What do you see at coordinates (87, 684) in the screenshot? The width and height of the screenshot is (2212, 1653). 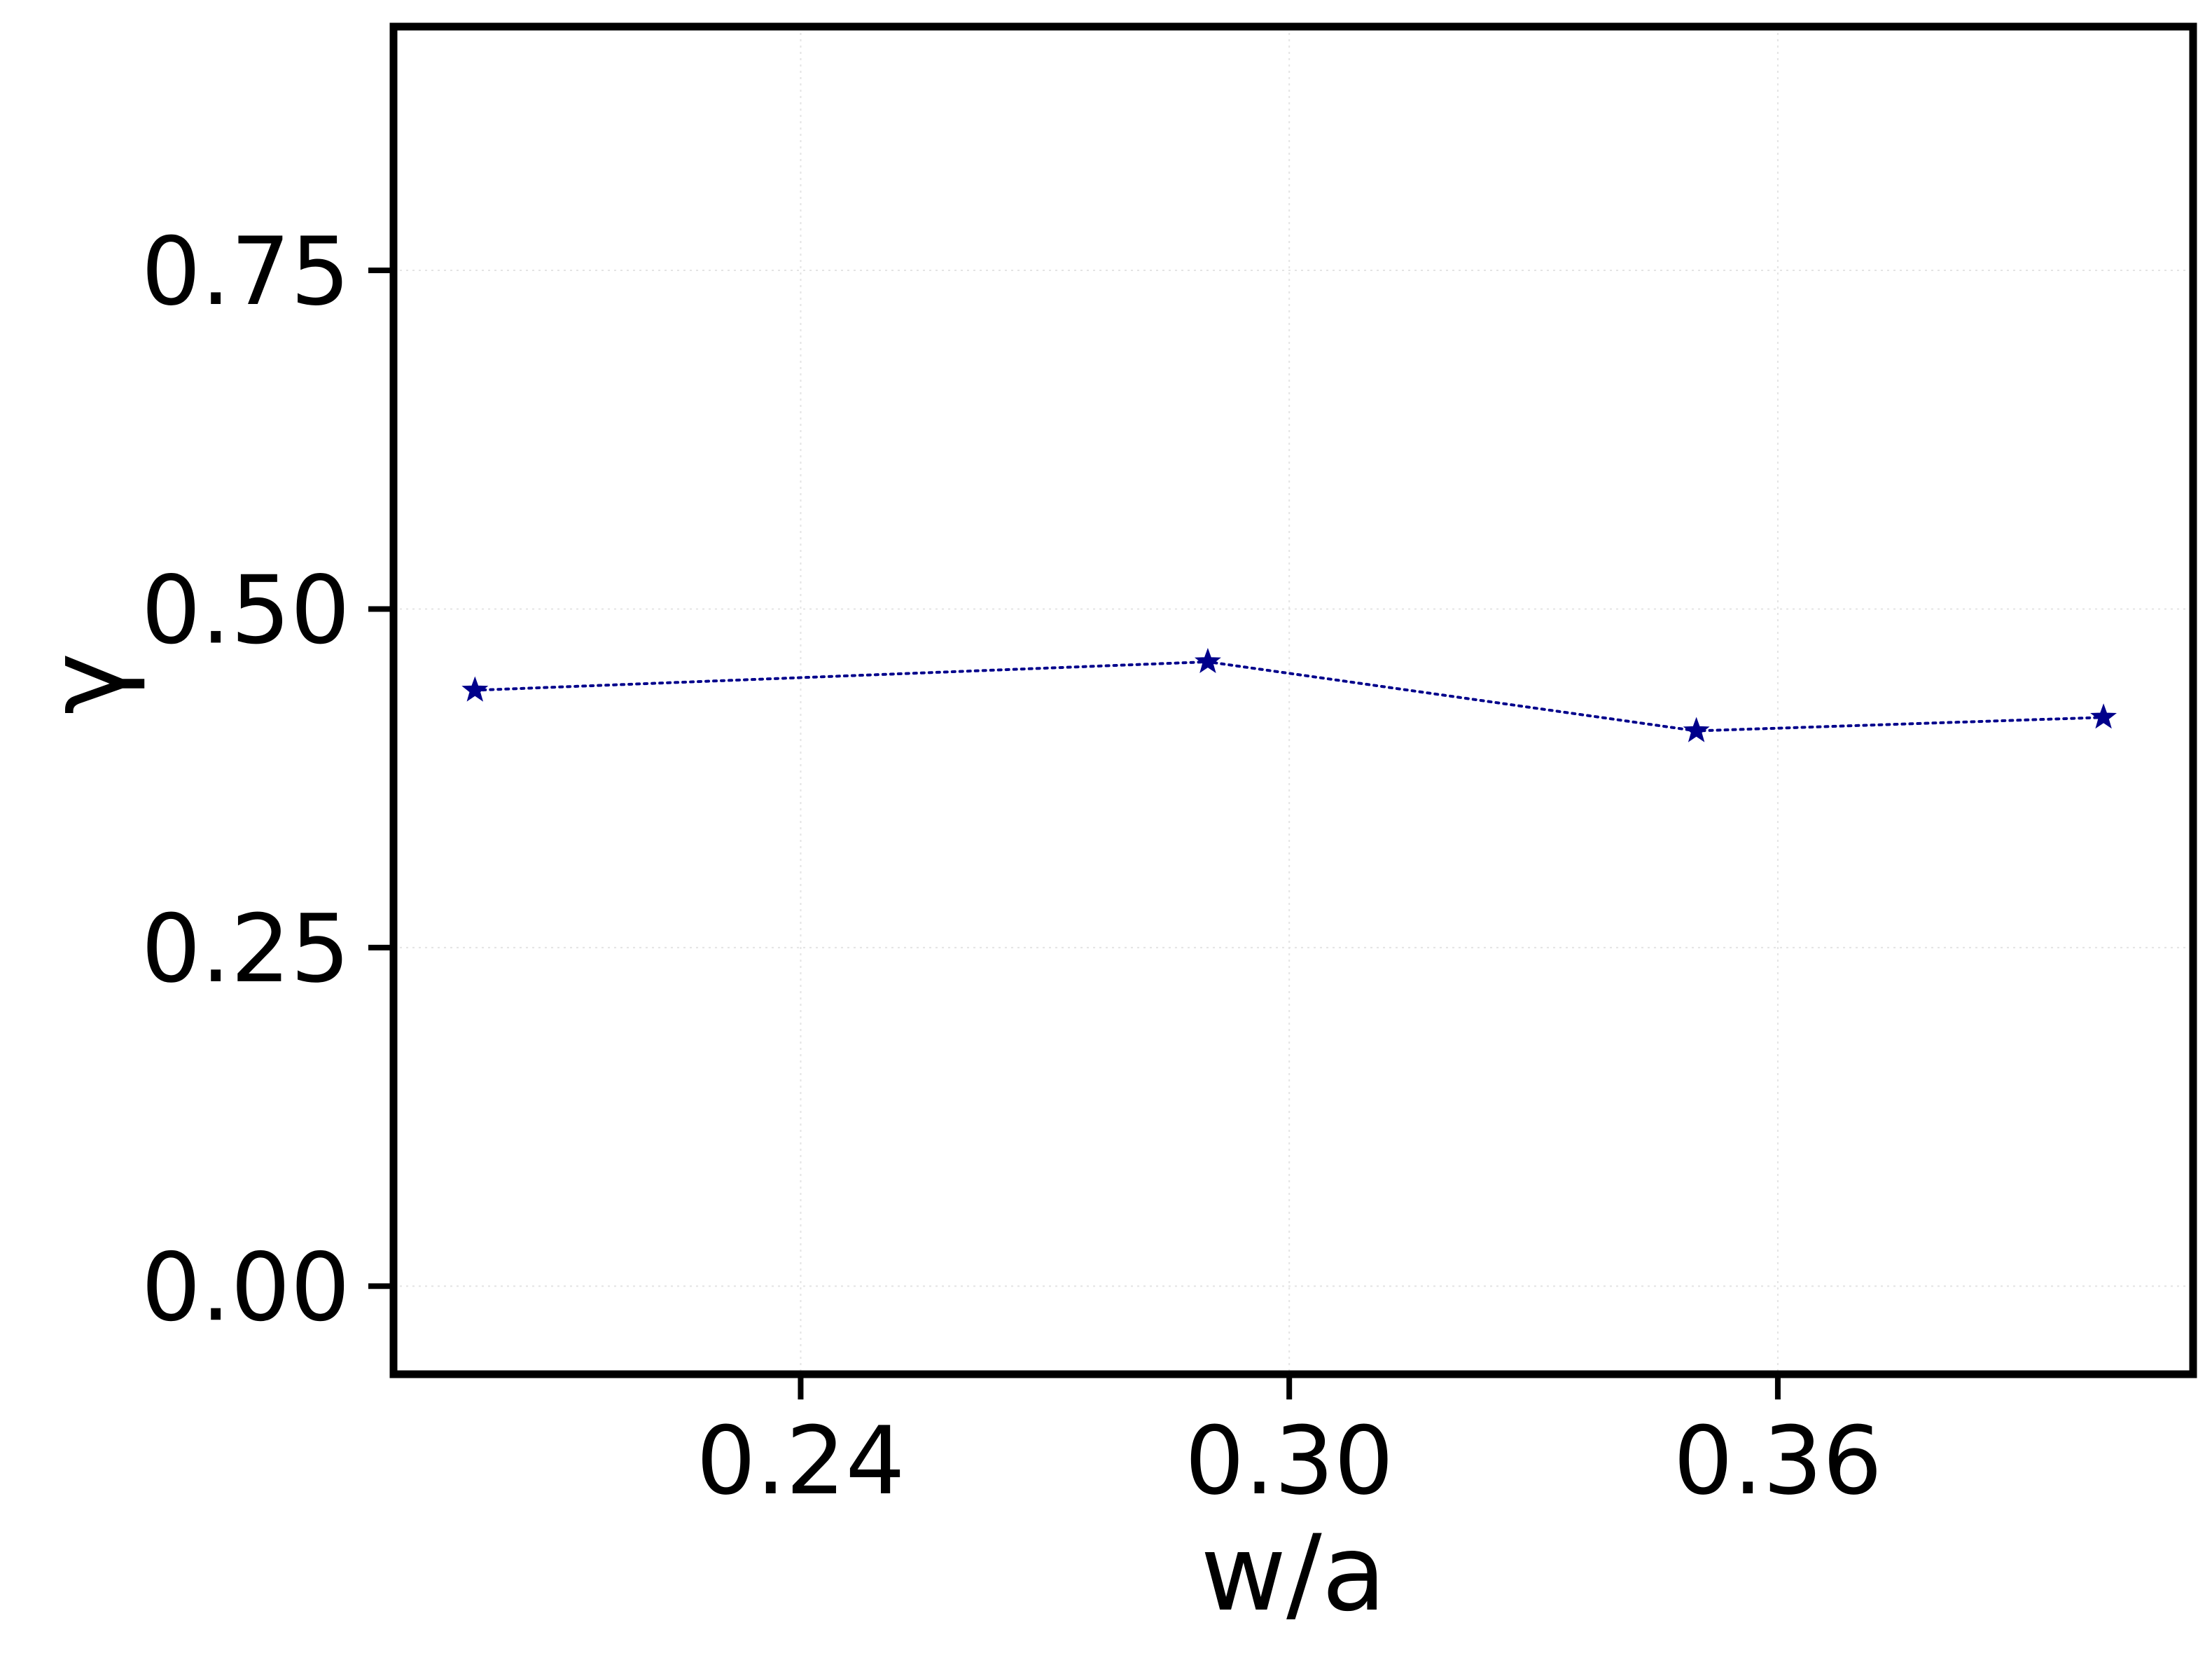 I see `y-axis-label: γ` at bounding box center [87, 684].